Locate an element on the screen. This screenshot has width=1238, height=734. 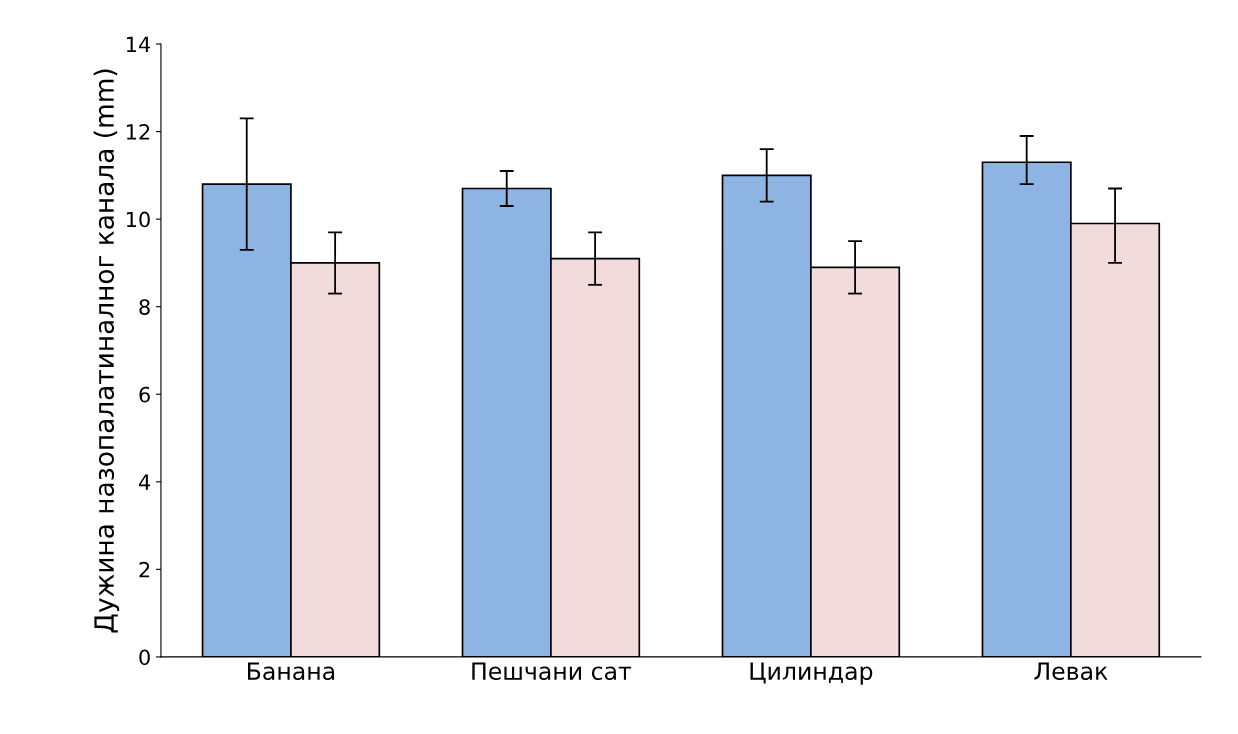
y-tick-label: 10 is located at coordinates (138, 219).